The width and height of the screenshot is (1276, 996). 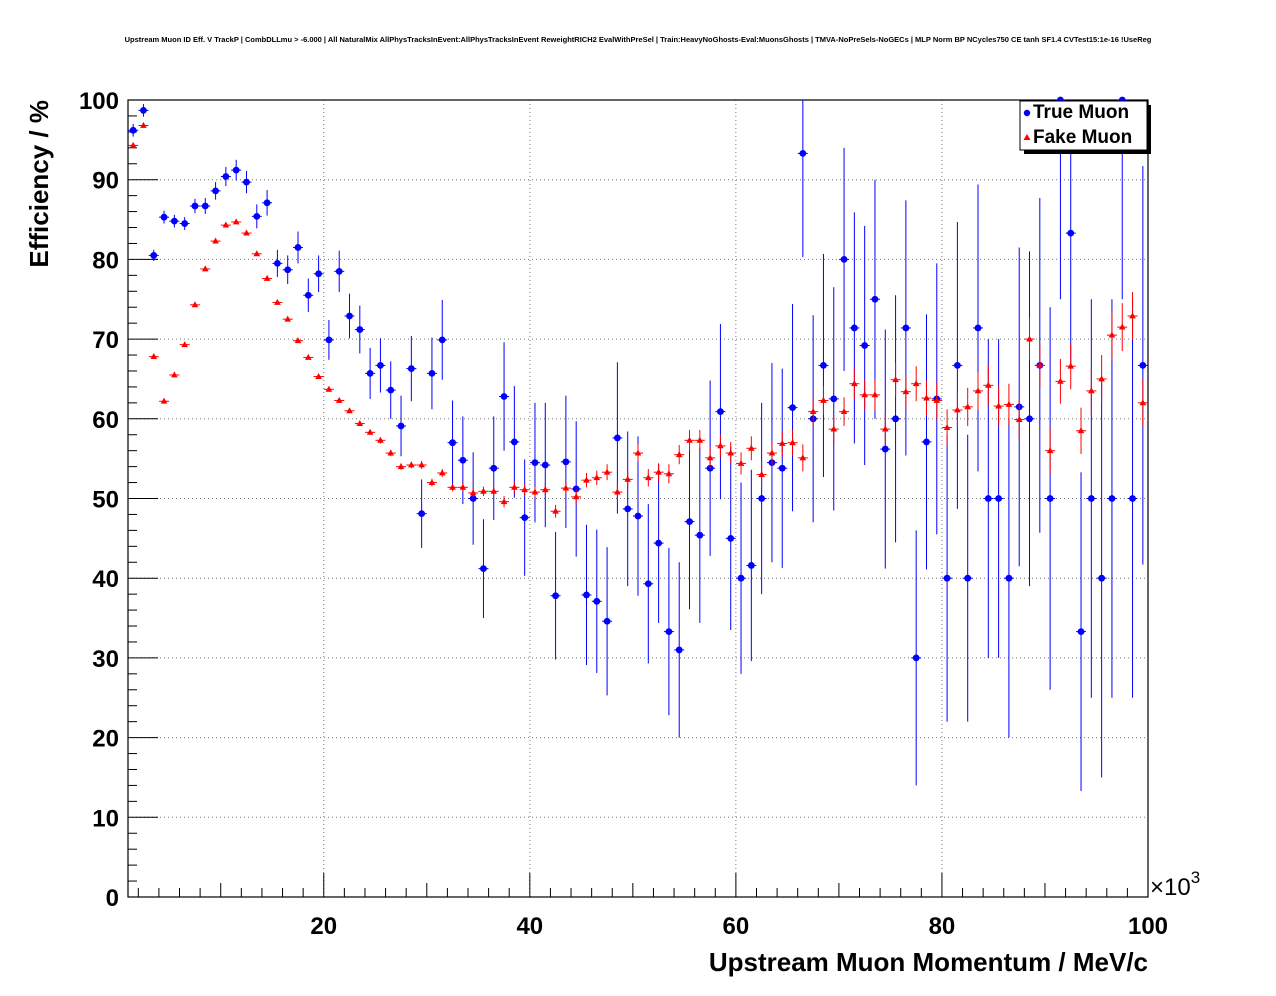 What do you see at coordinates (1148, 926) in the screenshot?
I see `x-tick-label: 100` at bounding box center [1148, 926].